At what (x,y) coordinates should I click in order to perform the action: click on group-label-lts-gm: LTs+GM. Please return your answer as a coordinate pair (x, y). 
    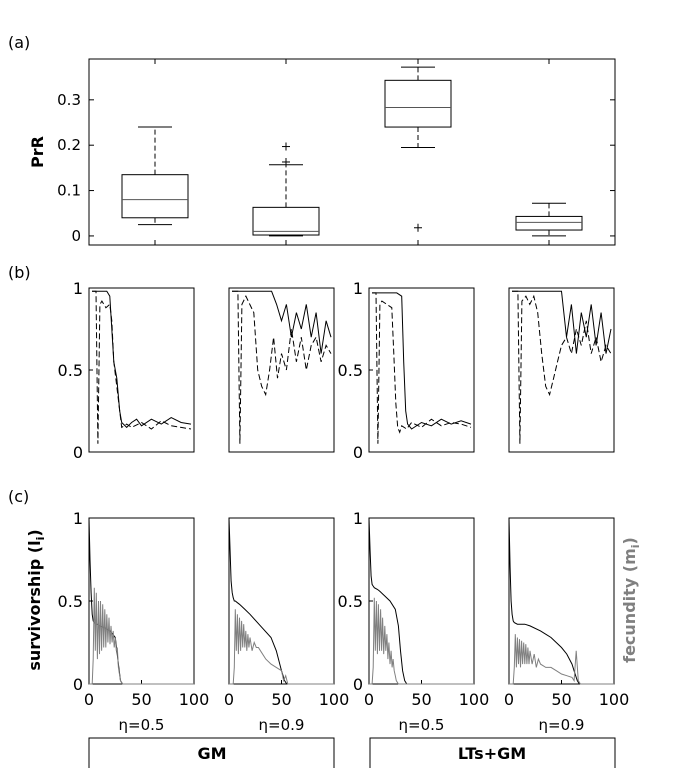
    Looking at the image, I should click on (492, 753).